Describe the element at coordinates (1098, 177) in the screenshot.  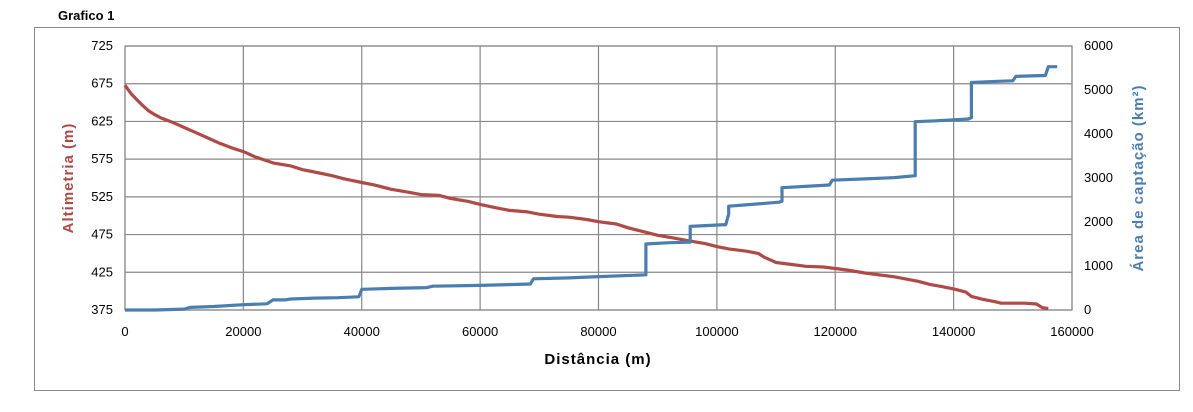
I see `right-tick-label: 3000` at that location.